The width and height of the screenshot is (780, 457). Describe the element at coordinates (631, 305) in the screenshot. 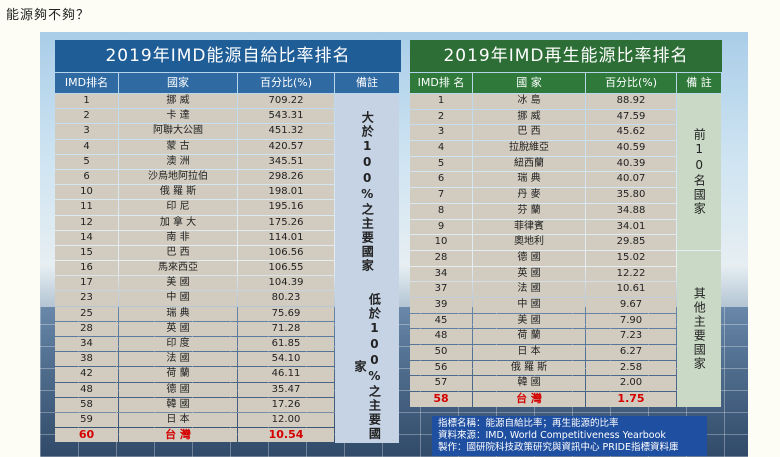

I see `percent-cell: 9.67` at that location.